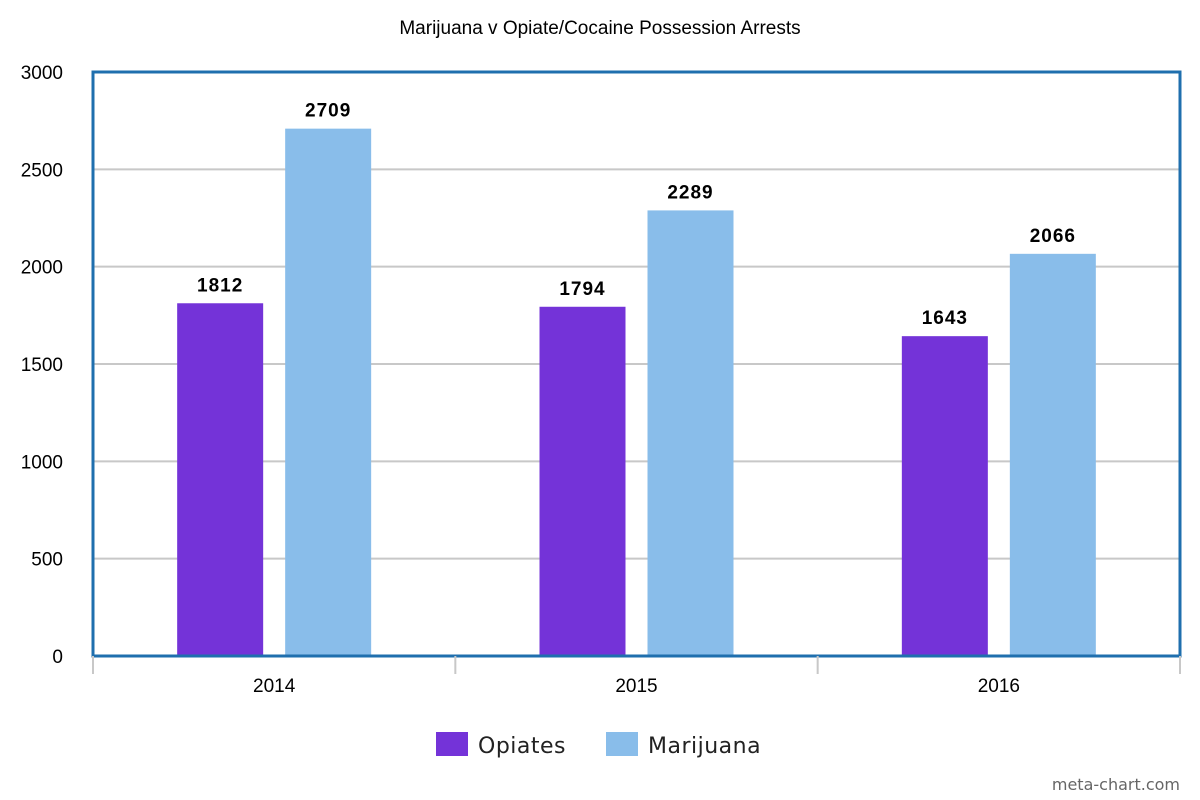 This screenshot has height=800, width=1200. I want to click on y-tick-label: 2500, so click(42, 170).